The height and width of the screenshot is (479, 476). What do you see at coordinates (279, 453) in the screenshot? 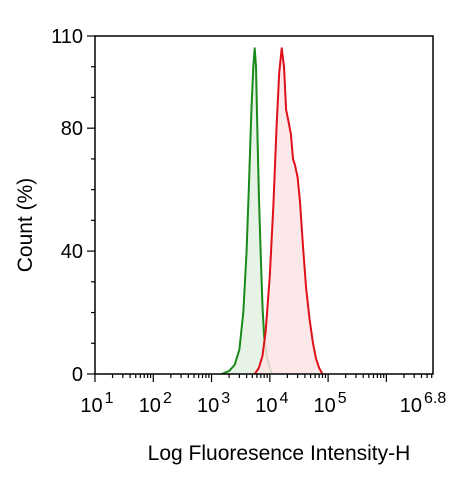
I see `x-axis-label: Log Fluoresence Intensity-H` at bounding box center [279, 453].